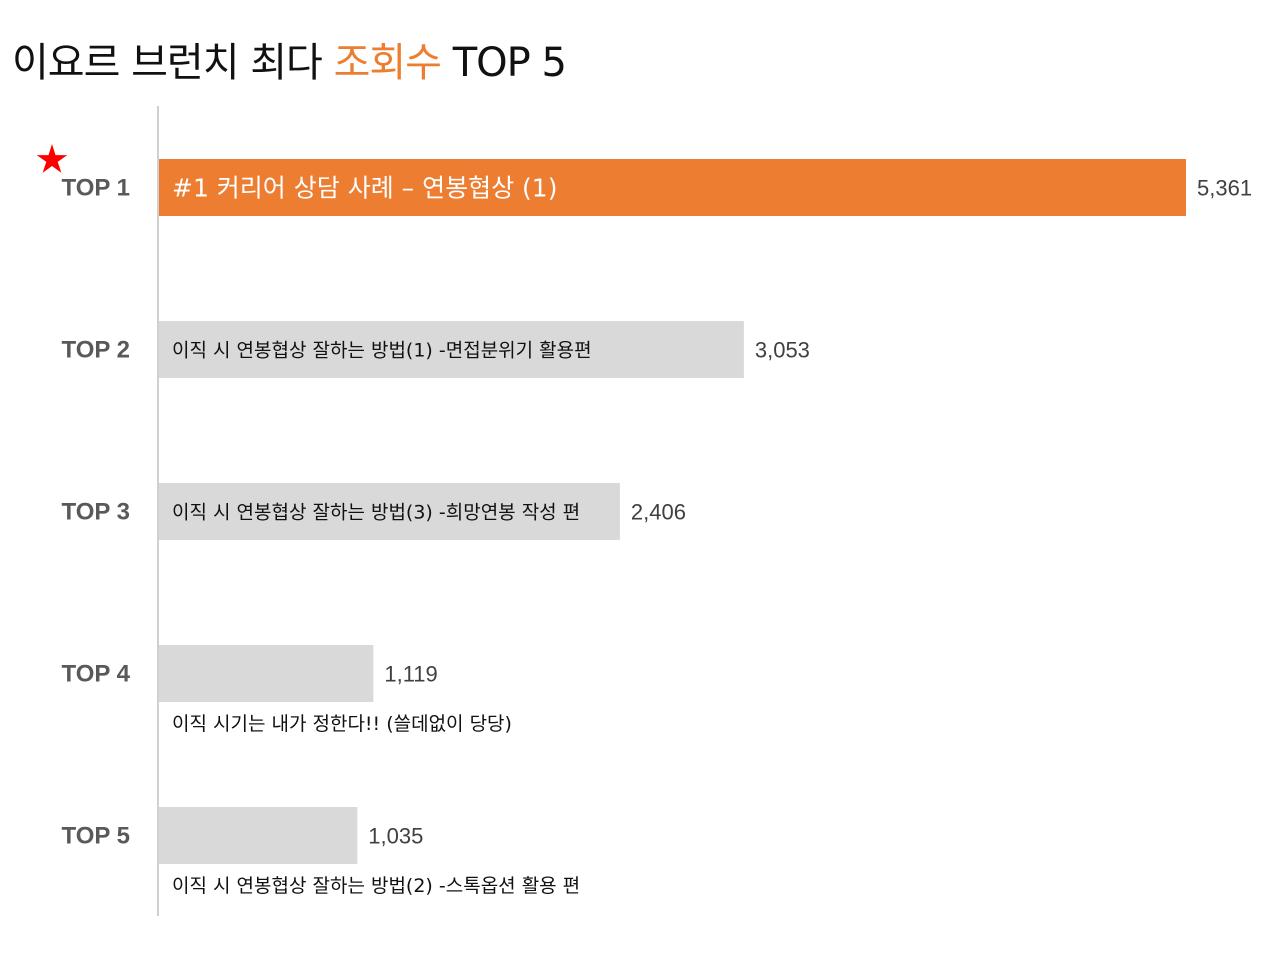 This screenshot has width=1274, height=964. What do you see at coordinates (782, 350) in the screenshot?
I see `value-label: 3,053` at bounding box center [782, 350].